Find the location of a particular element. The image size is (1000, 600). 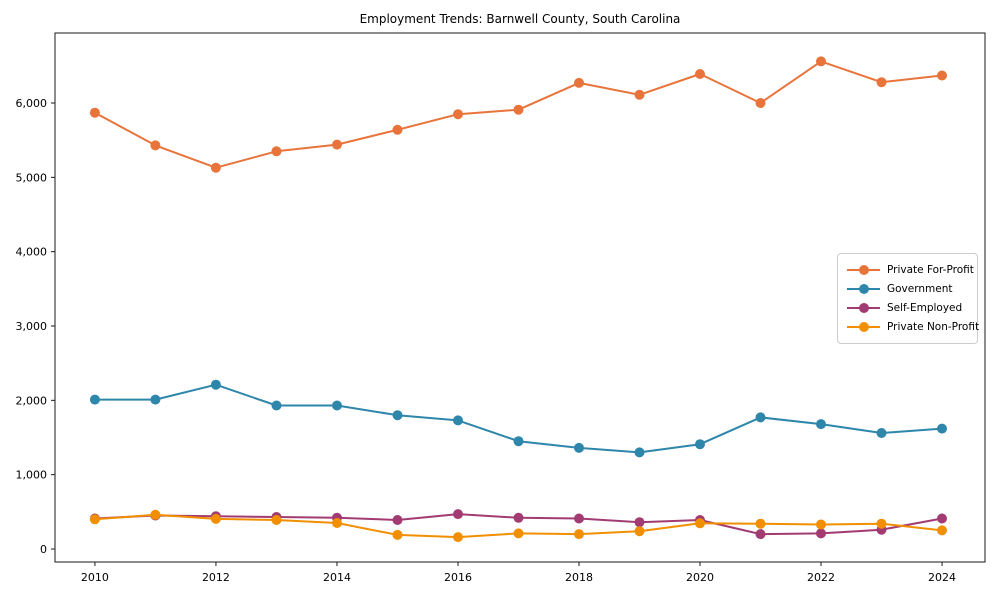

data-point-private-non-profit-2012 is located at coordinates (215, 518).